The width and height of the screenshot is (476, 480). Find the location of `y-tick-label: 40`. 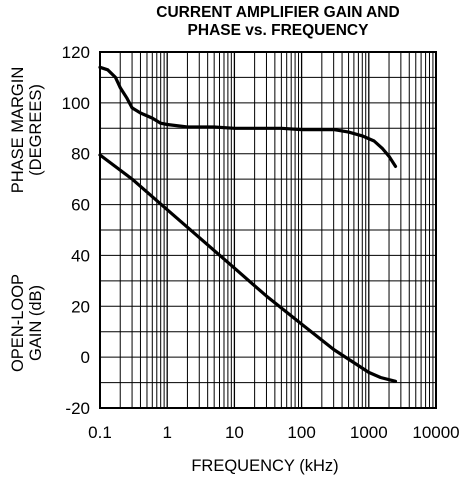

y-tick-label: 40 is located at coordinates (80, 255).